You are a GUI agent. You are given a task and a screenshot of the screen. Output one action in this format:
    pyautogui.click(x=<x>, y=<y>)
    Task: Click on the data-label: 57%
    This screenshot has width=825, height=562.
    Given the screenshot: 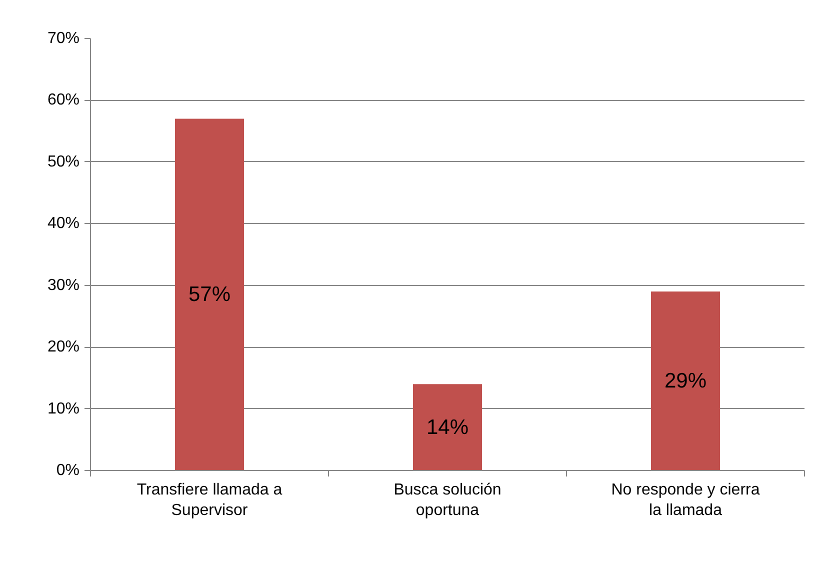 What is the action you would take?
    pyautogui.click(x=209, y=294)
    